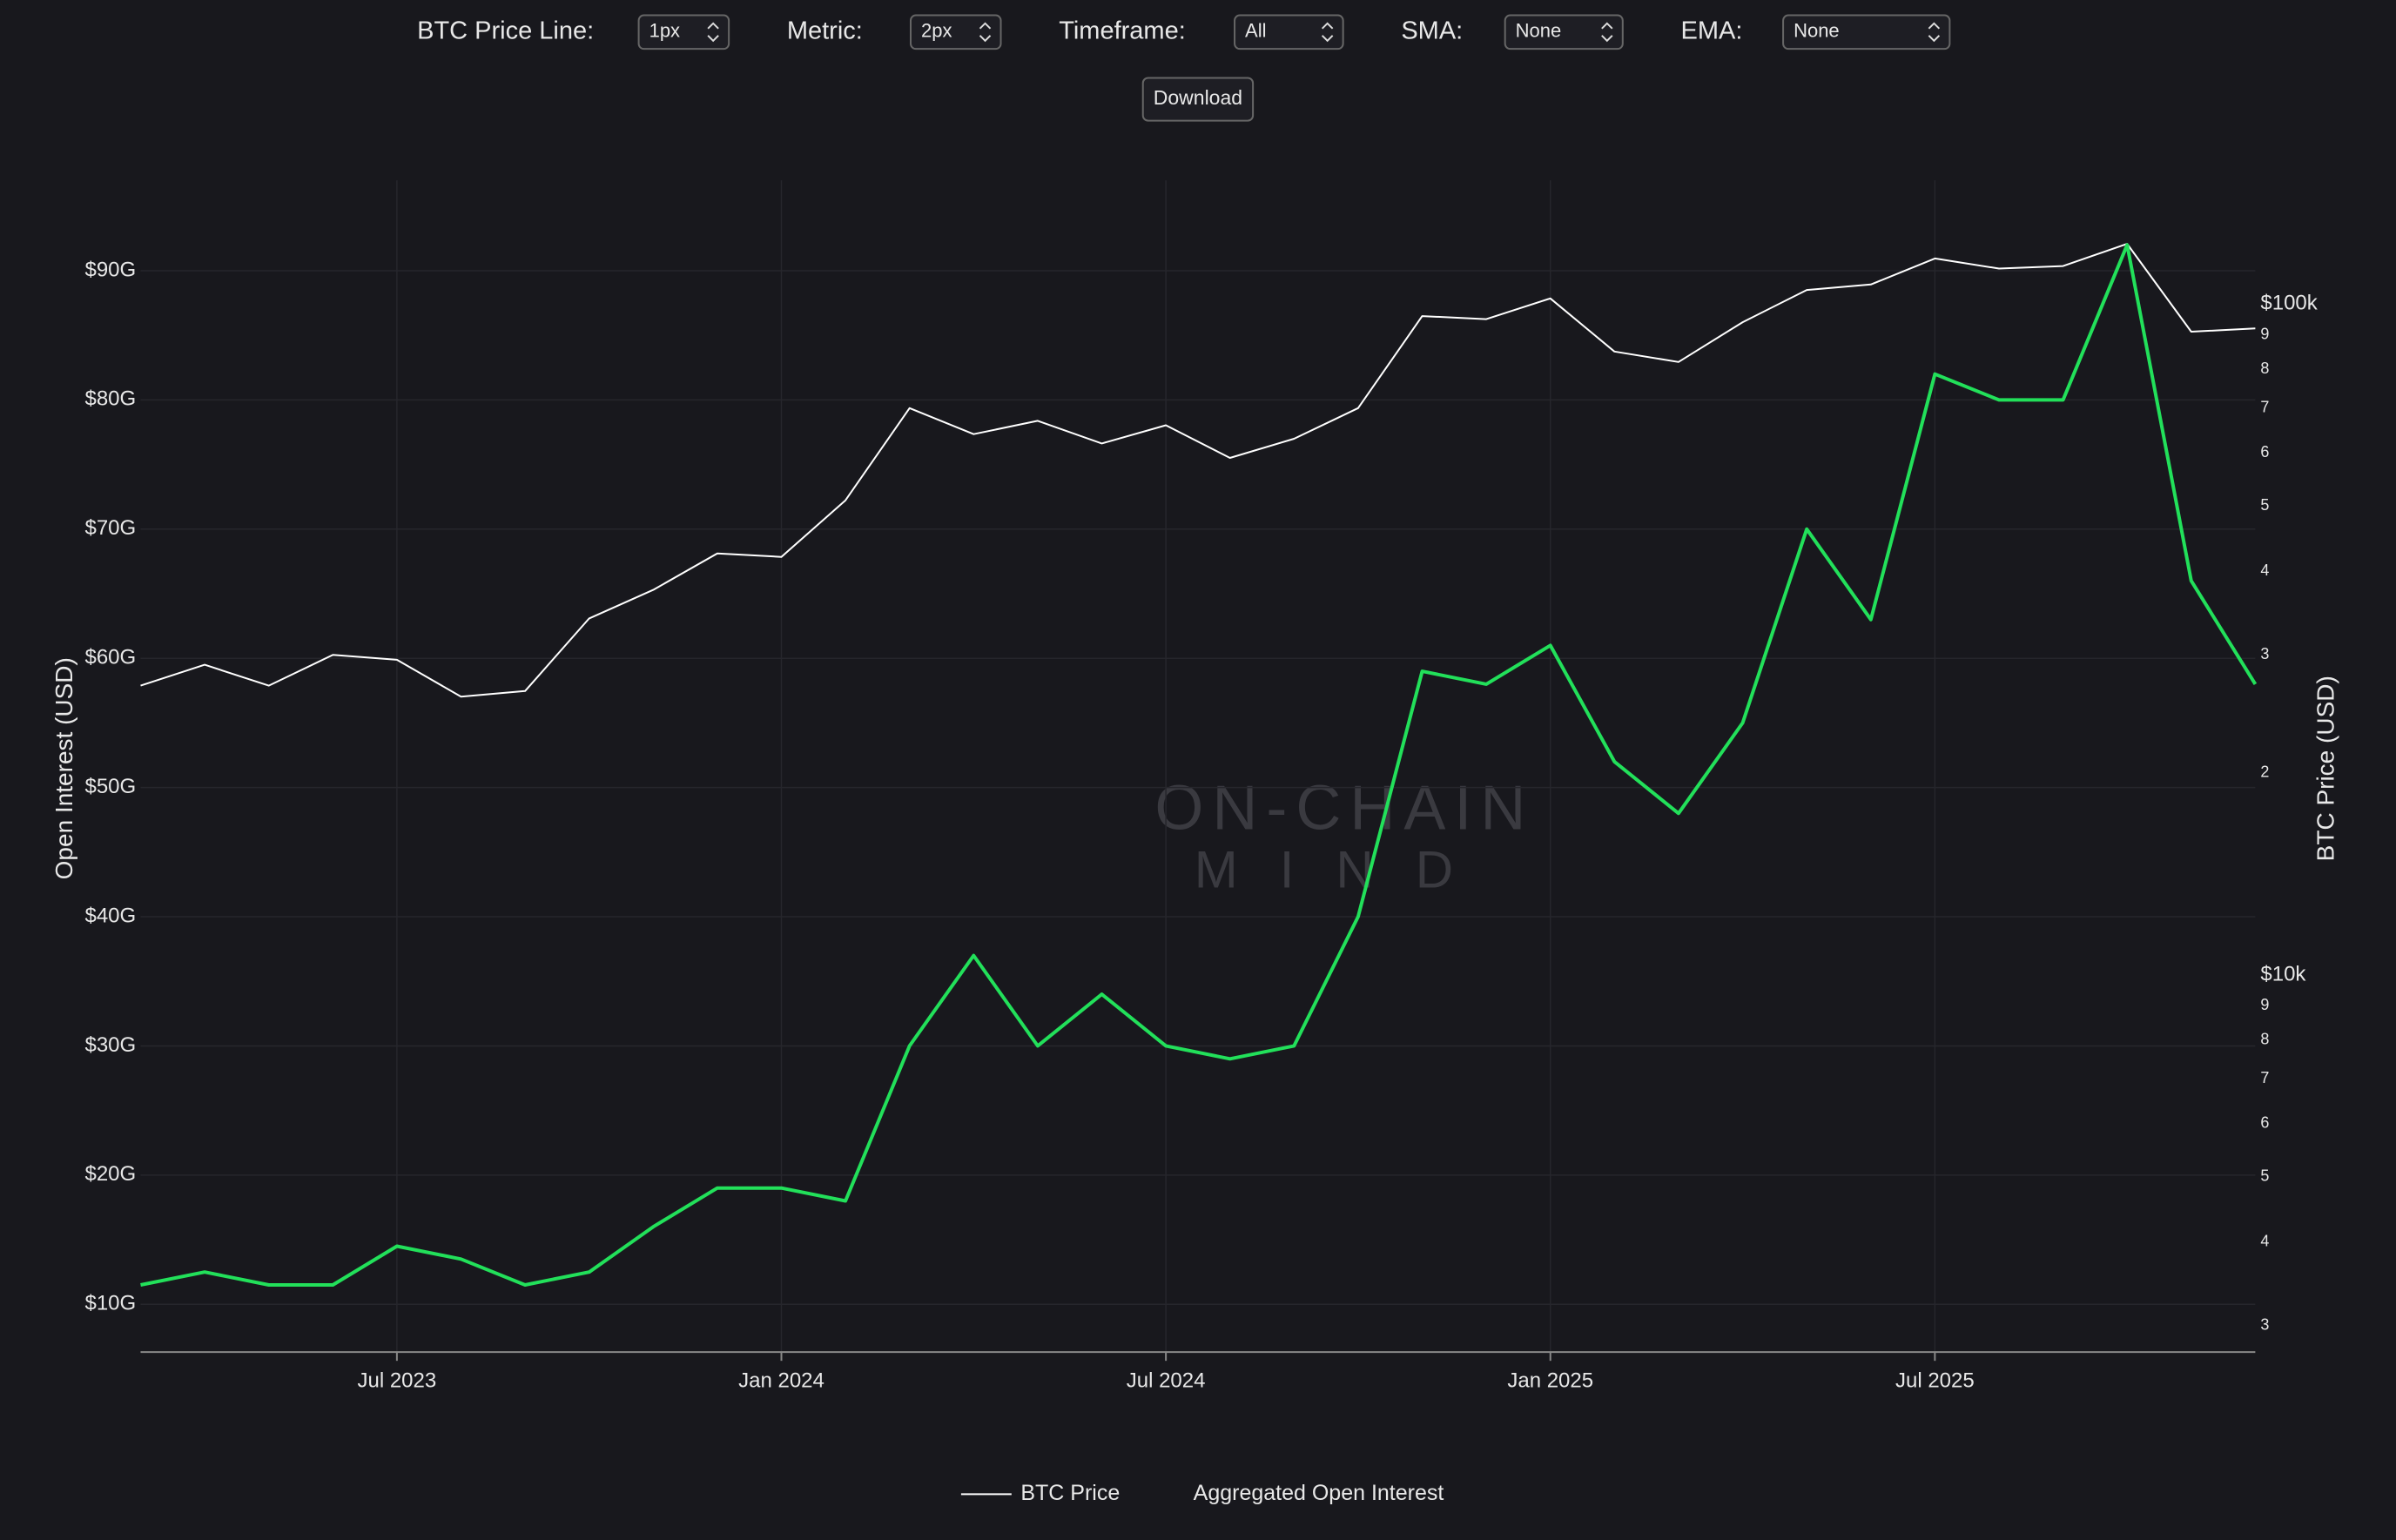  I want to click on x-tick-label: Jul 2024, so click(1166, 1381).